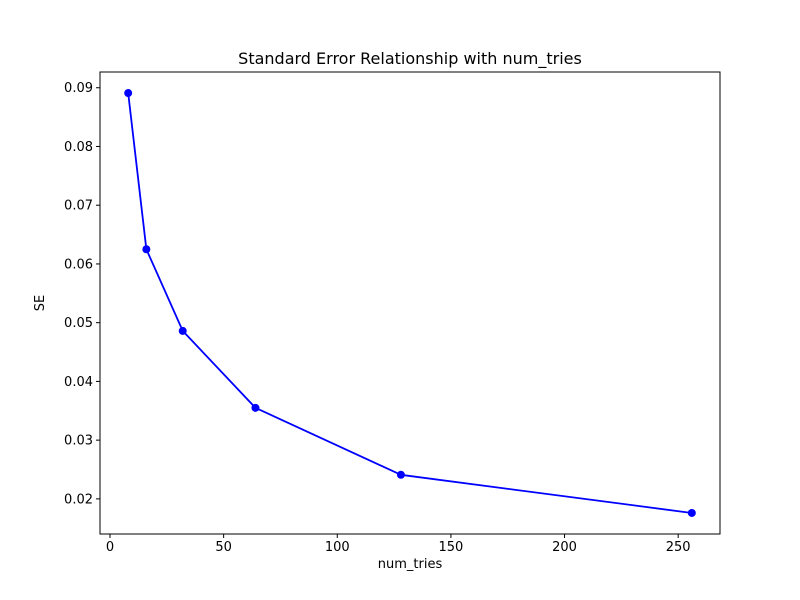 This screenshot has width=800, height=600. What do you see at coordinates (78, 88) in the screenshot?
I see `y-tick-label: 0.09` at bounding box center [78, 88].